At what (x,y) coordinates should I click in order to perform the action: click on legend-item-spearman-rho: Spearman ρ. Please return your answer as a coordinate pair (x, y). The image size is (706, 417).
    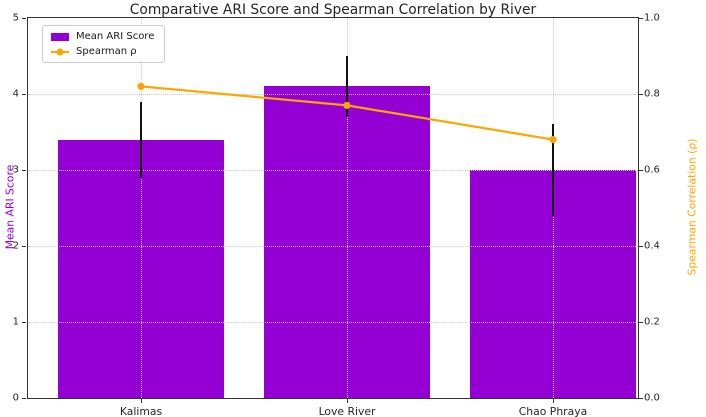
    Looking at the image, I should click on (102, 51).